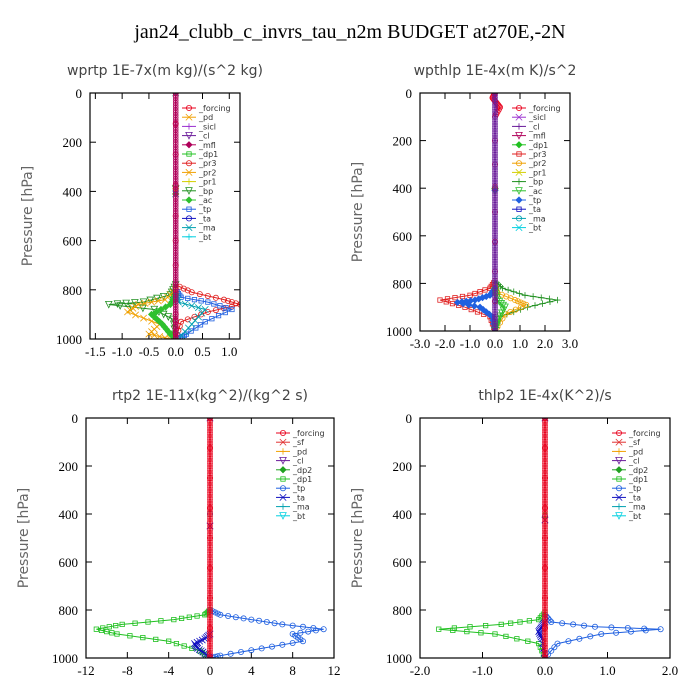 Image resolution: width=700 pixels, height=700 pixels. What do you see at coordinates (208, 154) in the screenshot?
I see `legend-label-dp1: _dp1` at bounding box center [208, 154].